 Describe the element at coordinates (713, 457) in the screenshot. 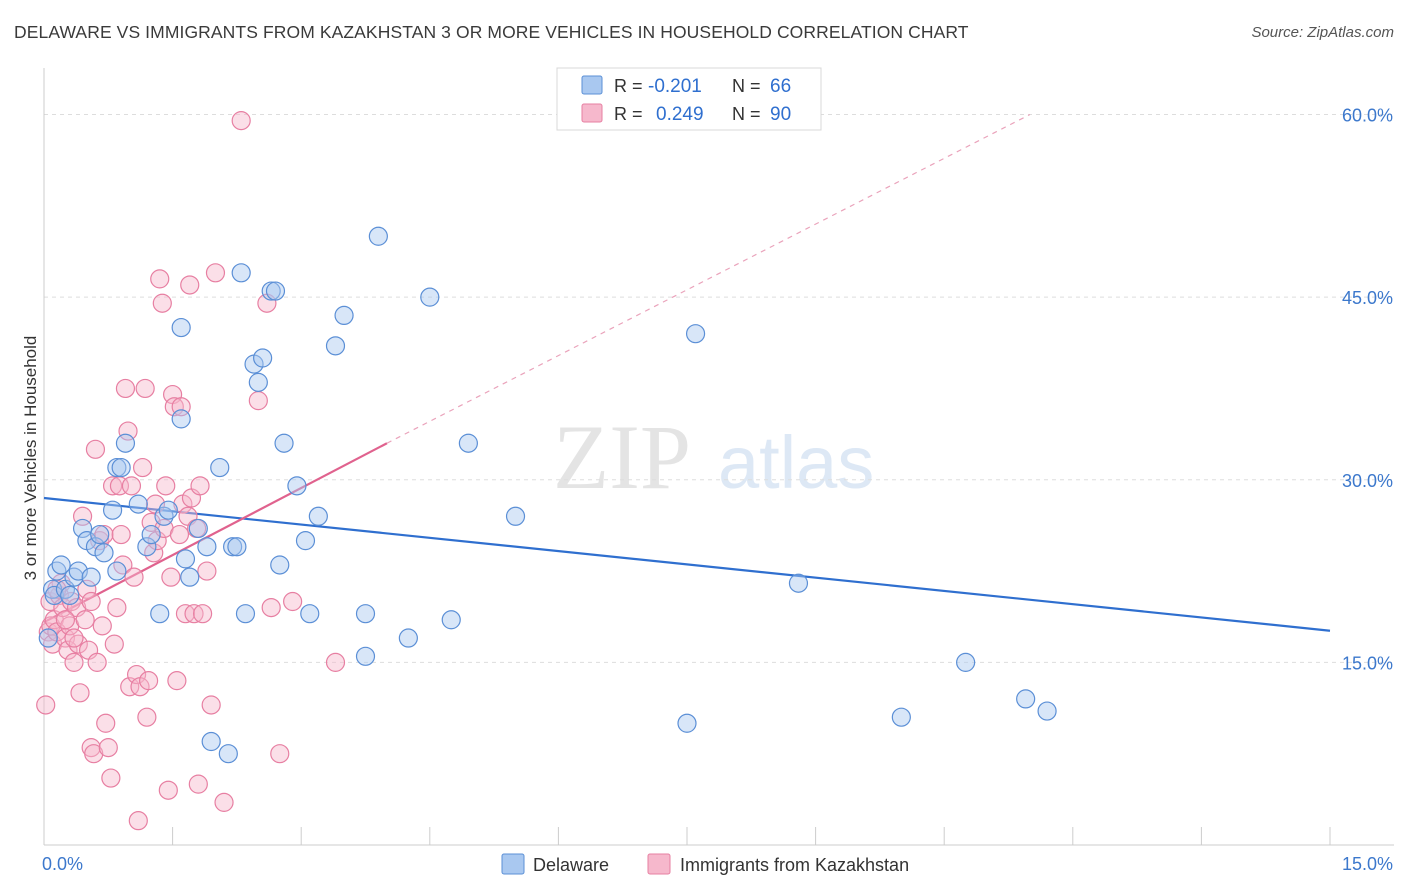

I see `watermark: ZIP atlas` at that location.